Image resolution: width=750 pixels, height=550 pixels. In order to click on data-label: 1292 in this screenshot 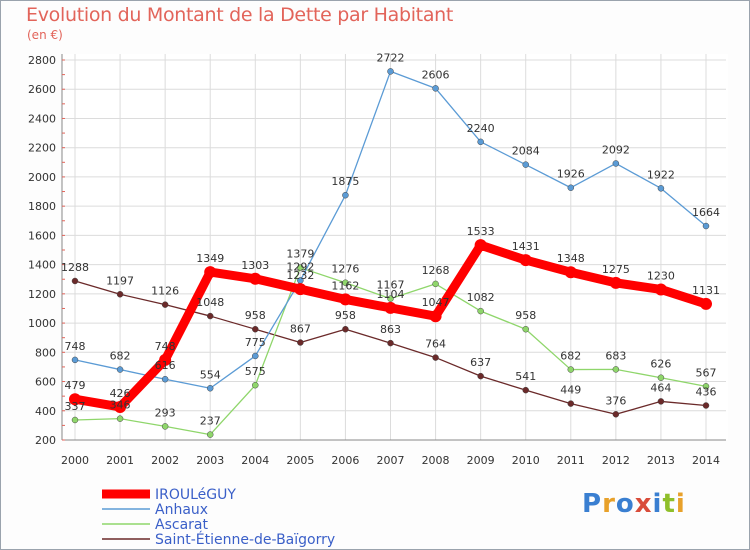, I will do `click(300, 266)`.